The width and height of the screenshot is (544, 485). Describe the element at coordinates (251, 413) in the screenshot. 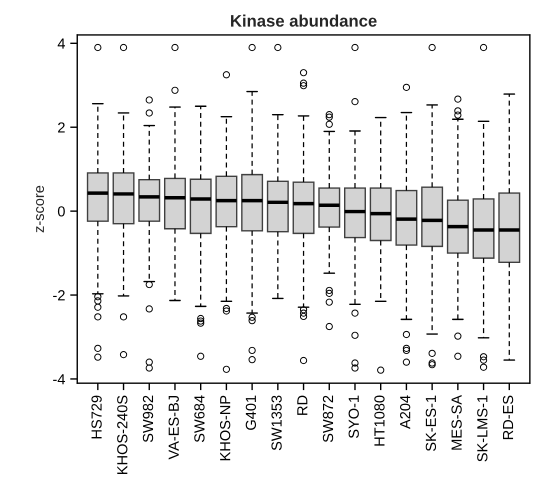

I see `x-tick-label: G401` at that location.